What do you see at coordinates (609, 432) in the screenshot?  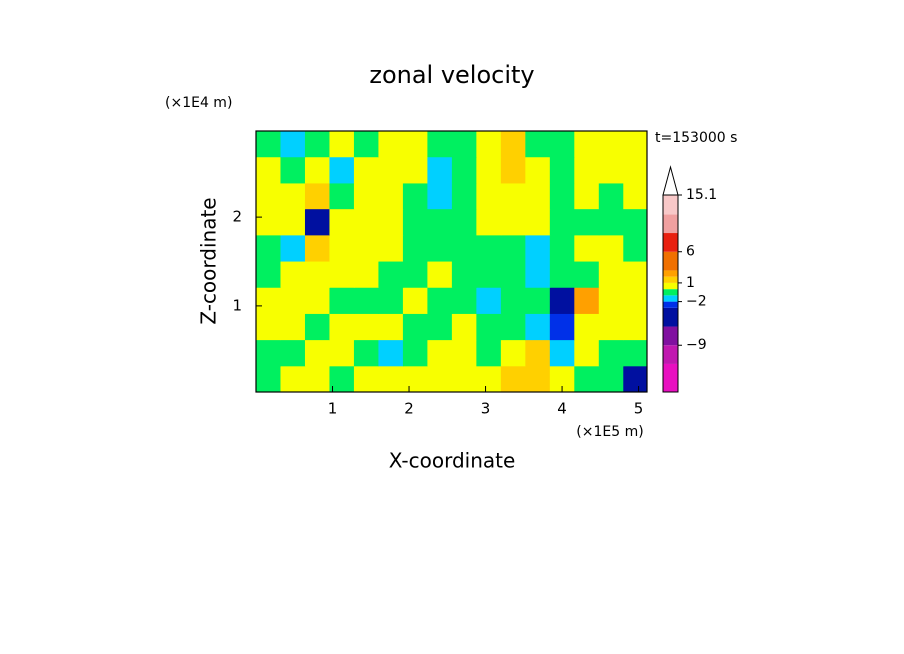 I see `x-unit: (×1E5 m)` at bounding box center [609, 432].